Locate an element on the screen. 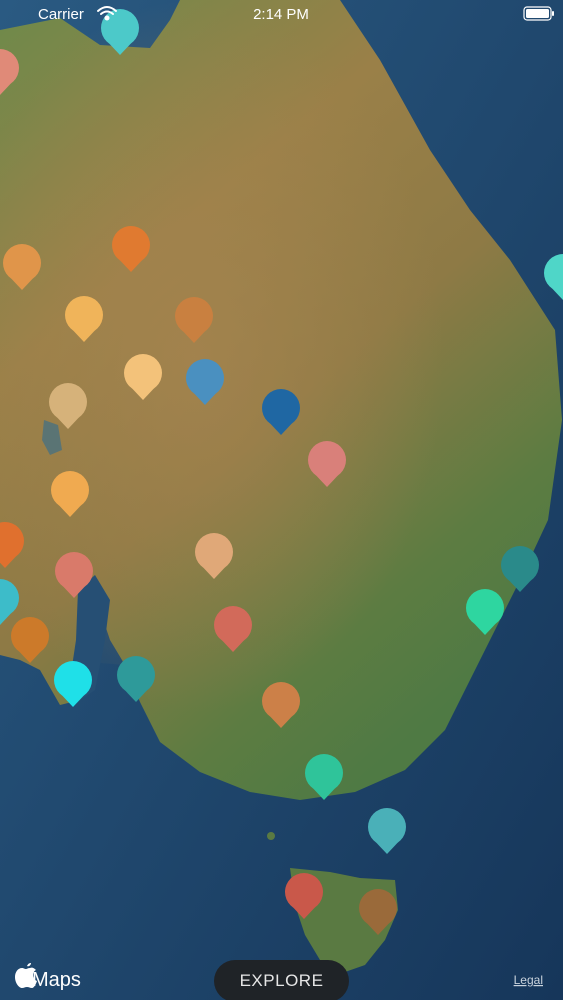  lake is located at coordinates (52, 437).